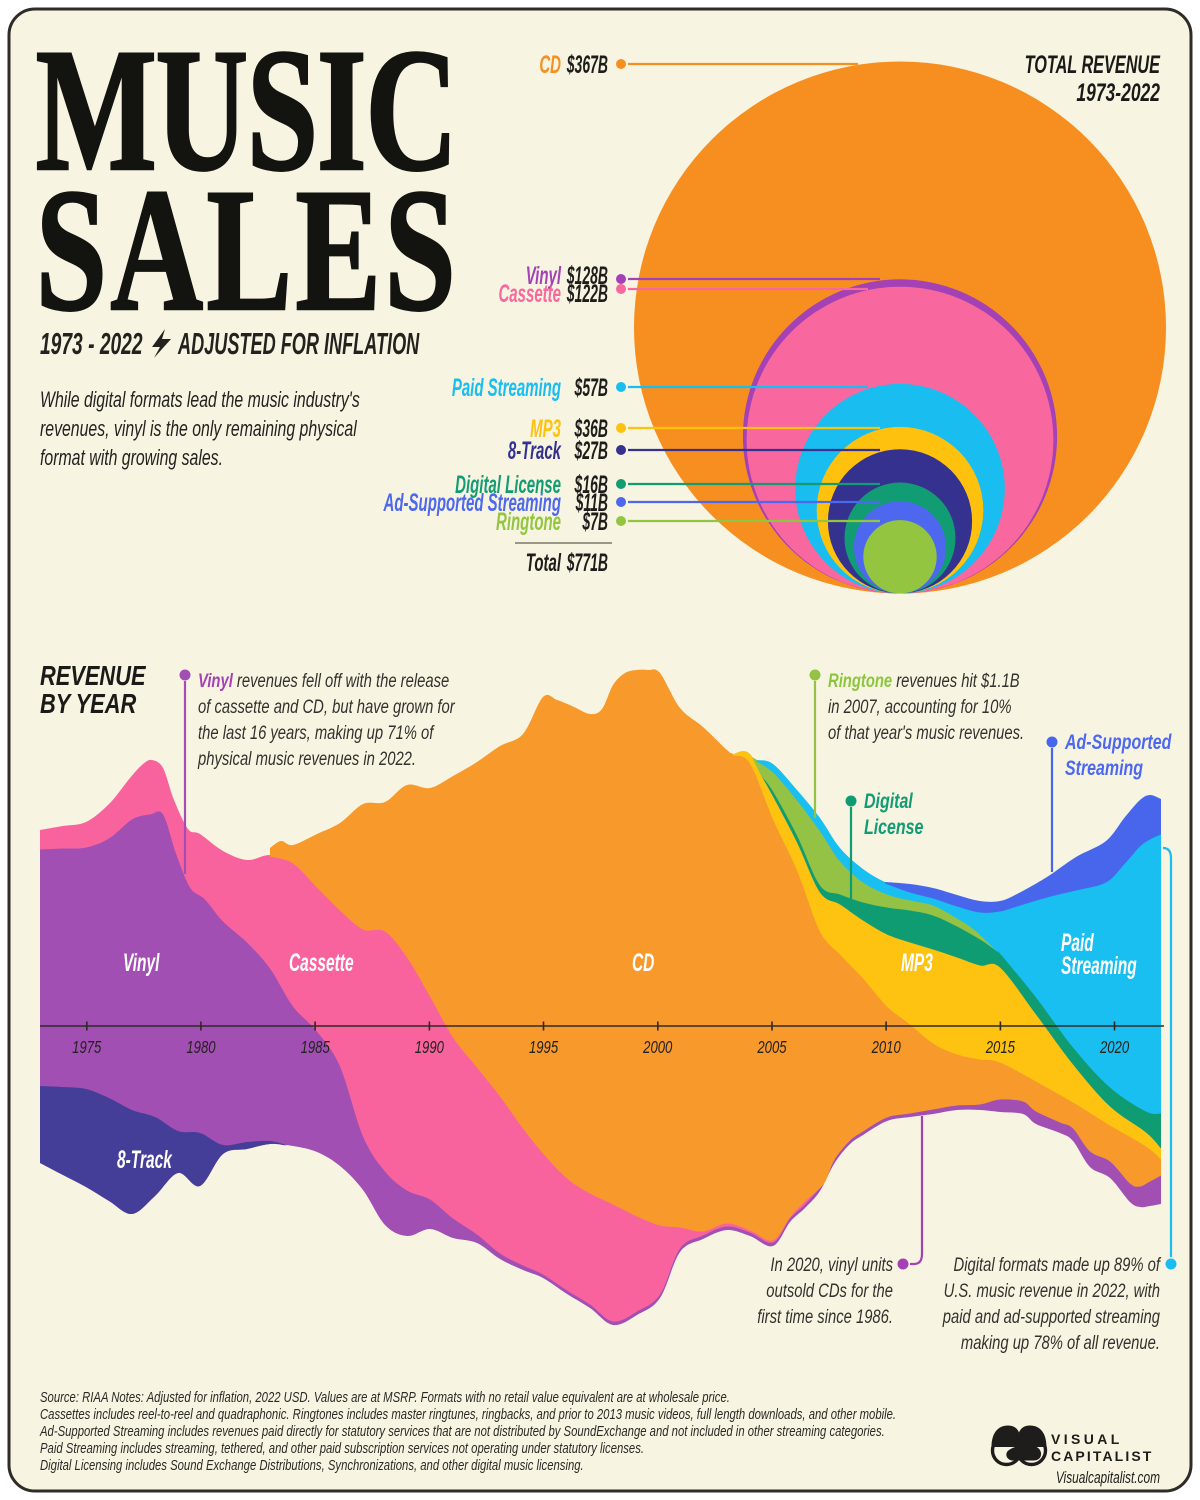 The image size is (1200, 1500). Describe the element at coordinates (506, 388) in the screenshot. I see `svg-text: Paid Streaming` at that location.